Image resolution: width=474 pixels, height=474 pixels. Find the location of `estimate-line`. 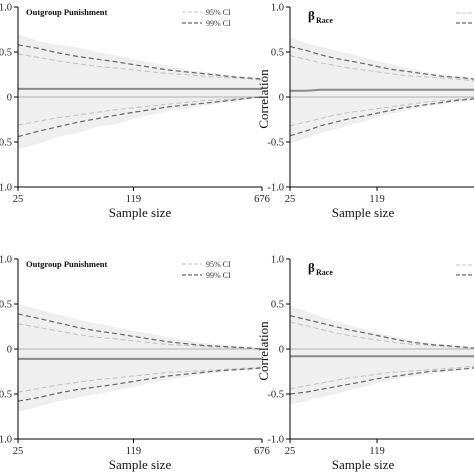

estimate-line is located at coordinates (382, 90).